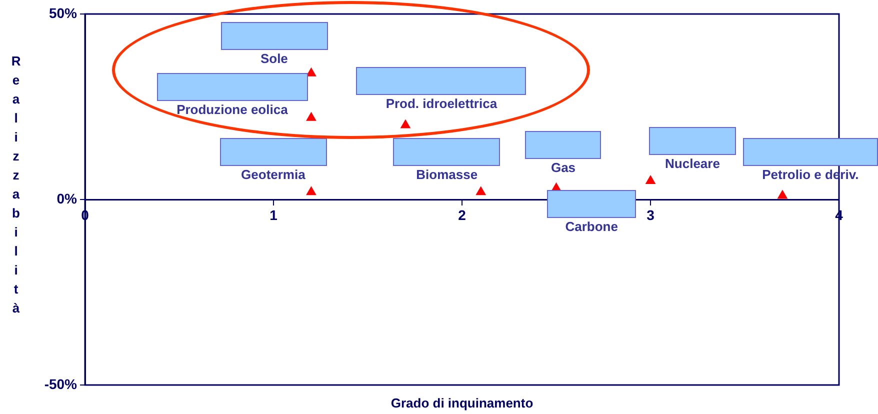  What do you see at coordinates (650, 214) in the screenshot?
I see `x-tick-label: 3` at bounding box center [650, 214].